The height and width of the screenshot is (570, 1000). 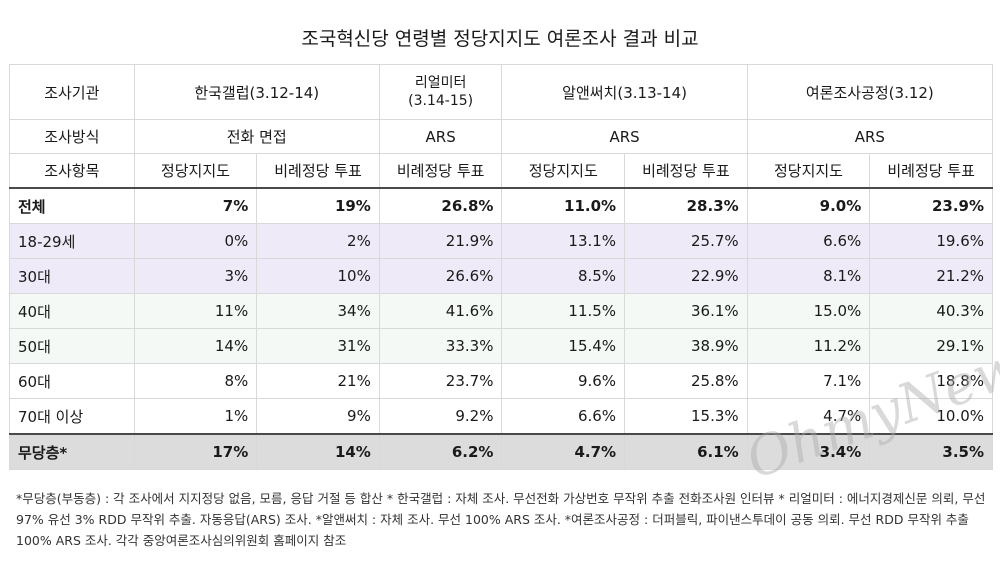 I want to click on data-cell: 11.5%, so click(x=563, y=311).